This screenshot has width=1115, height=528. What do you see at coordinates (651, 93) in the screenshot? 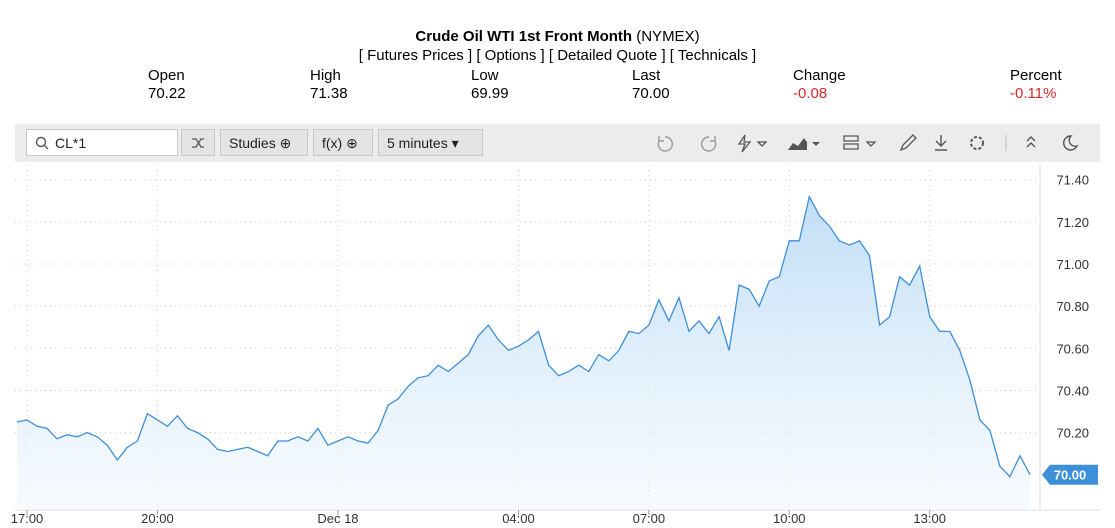
I see `stat-value: 70.00` at bounding box center [651, 93].